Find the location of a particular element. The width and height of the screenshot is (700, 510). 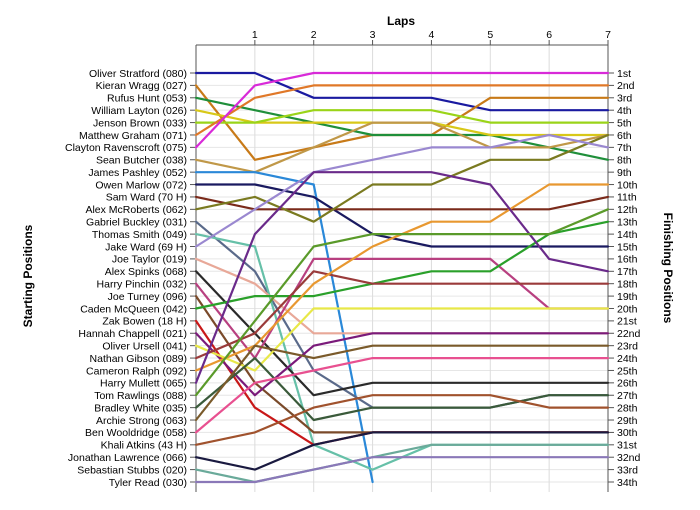

finishing-position-label: 8th is located at coordinates (624, 161).